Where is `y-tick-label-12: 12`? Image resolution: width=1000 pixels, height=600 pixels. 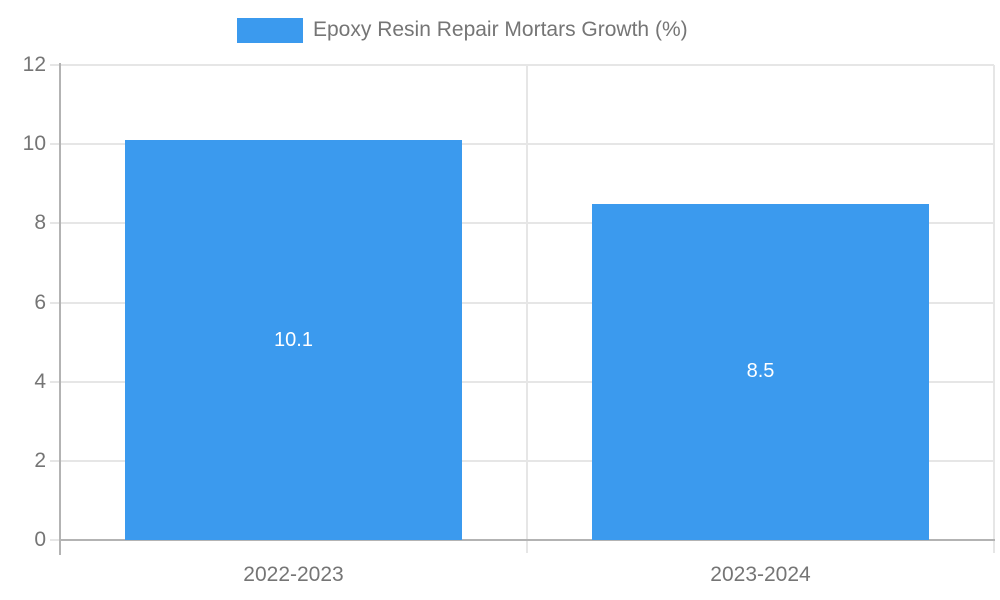 y-tick-label-12: 12 is located at coordinates (34, 64).